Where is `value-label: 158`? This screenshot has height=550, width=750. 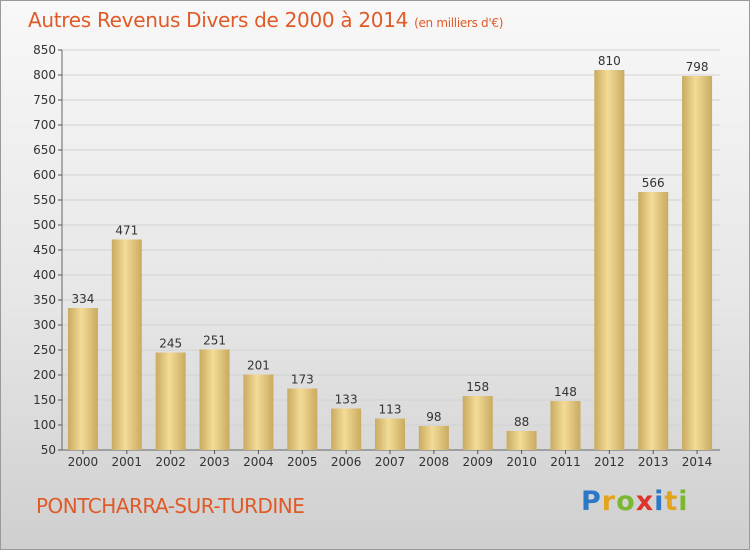 value-label: 158 is located at coordinates (477, 387).